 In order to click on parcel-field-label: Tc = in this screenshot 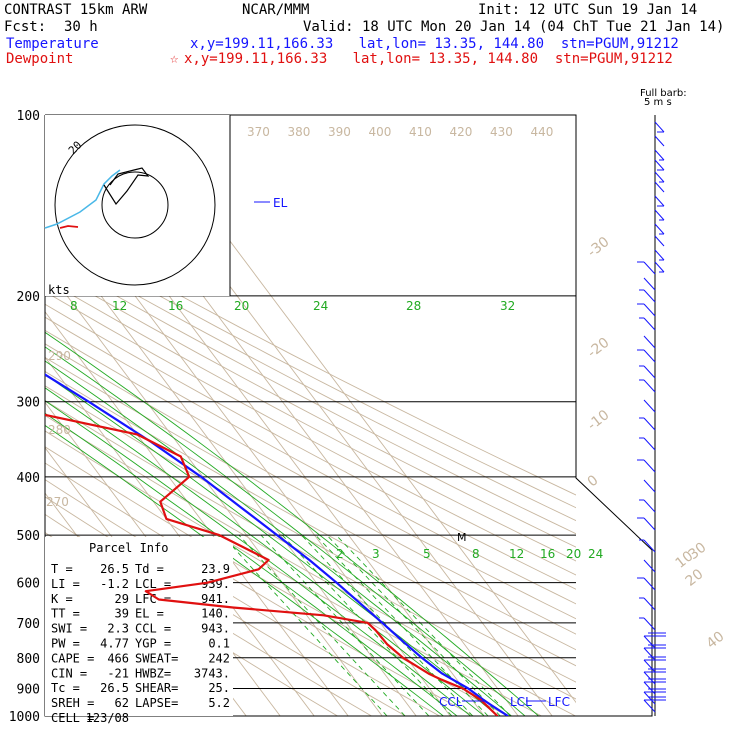, I will do `click(65, 688)`.